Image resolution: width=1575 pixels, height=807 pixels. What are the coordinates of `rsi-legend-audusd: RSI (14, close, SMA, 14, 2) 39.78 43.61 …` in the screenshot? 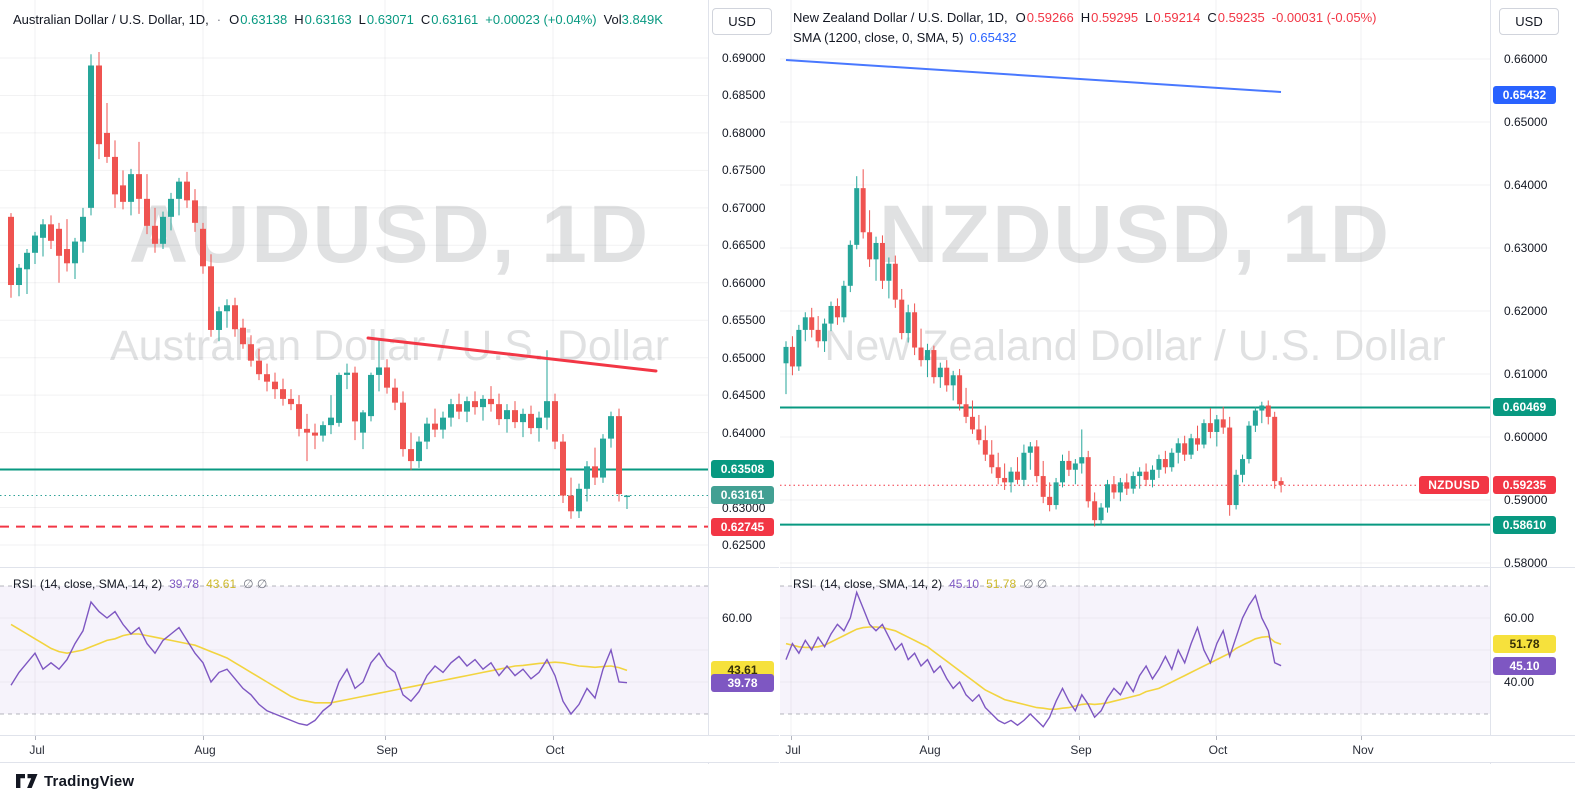 It's located at (140, 584).